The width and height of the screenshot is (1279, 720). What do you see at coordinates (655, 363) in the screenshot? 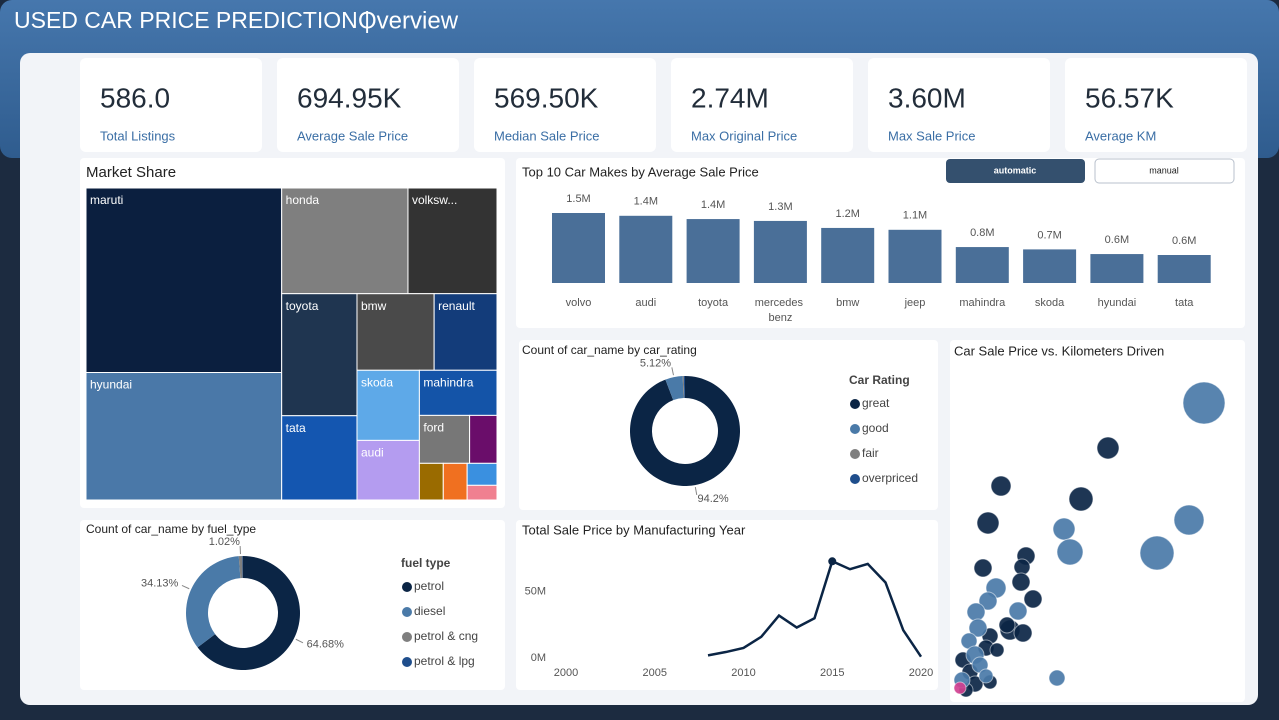
I see `donut-value-label: 5.12%` at bounding box center [655, 363].